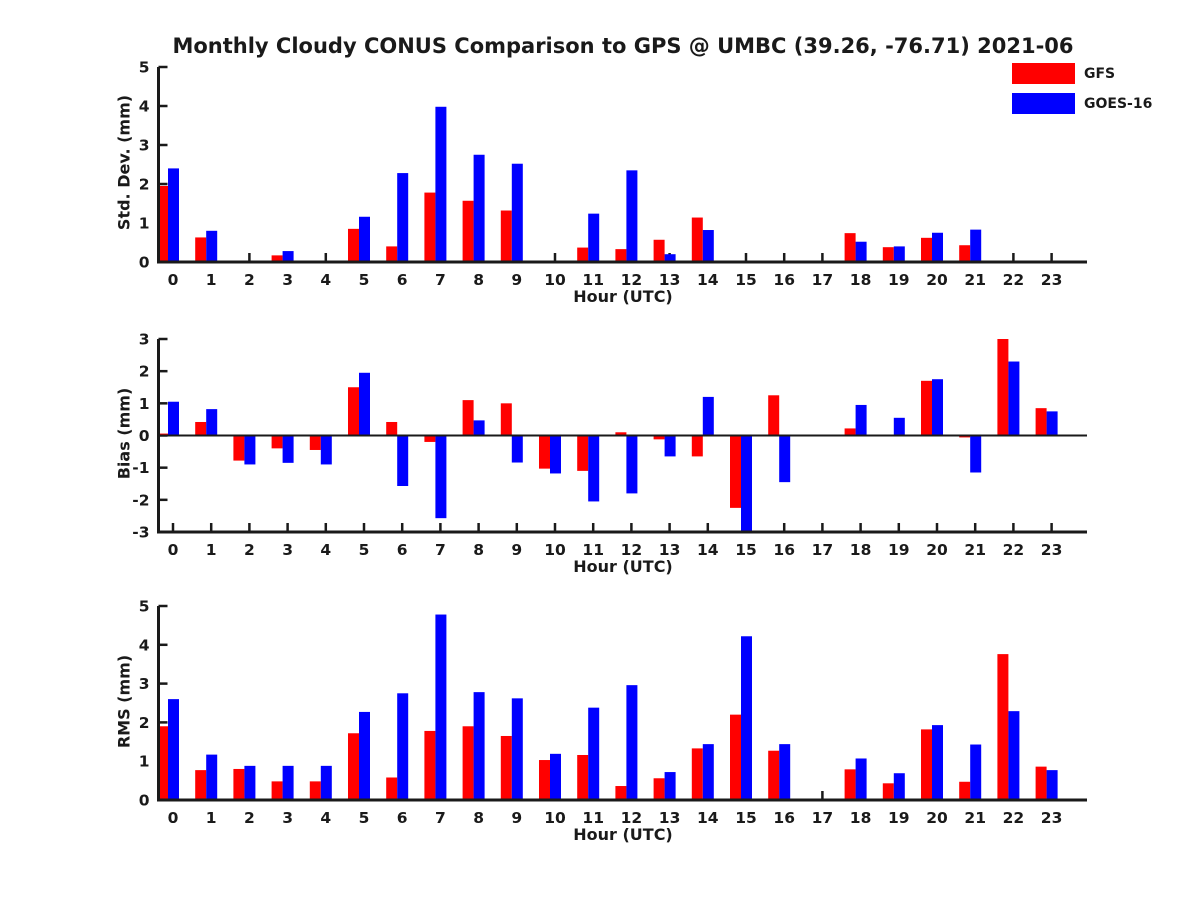 The height and width of the screenshot is (900, 1200). Describe the element at coordinates (899, 280) in the screenshot. I see `x-tick-label-19: 19` at that location.